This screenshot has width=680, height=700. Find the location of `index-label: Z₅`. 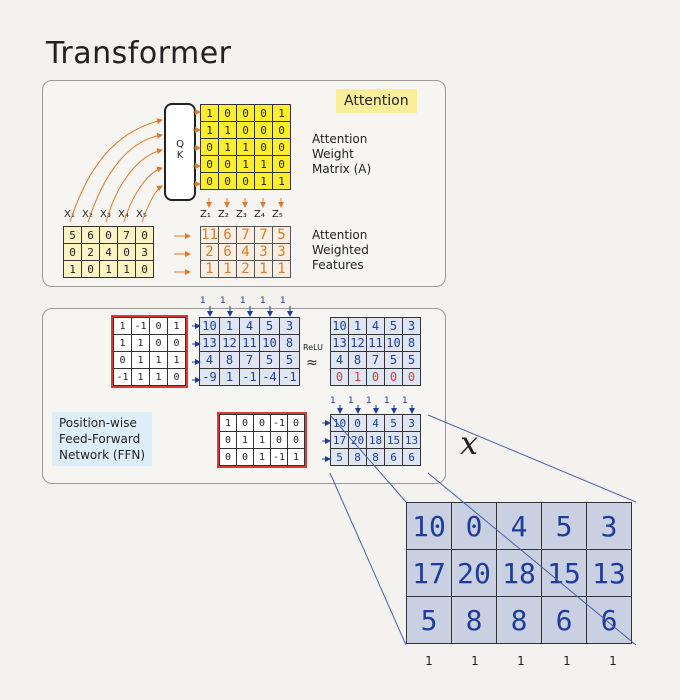

index-label: Z₅ is located at coordinates (277, 214).